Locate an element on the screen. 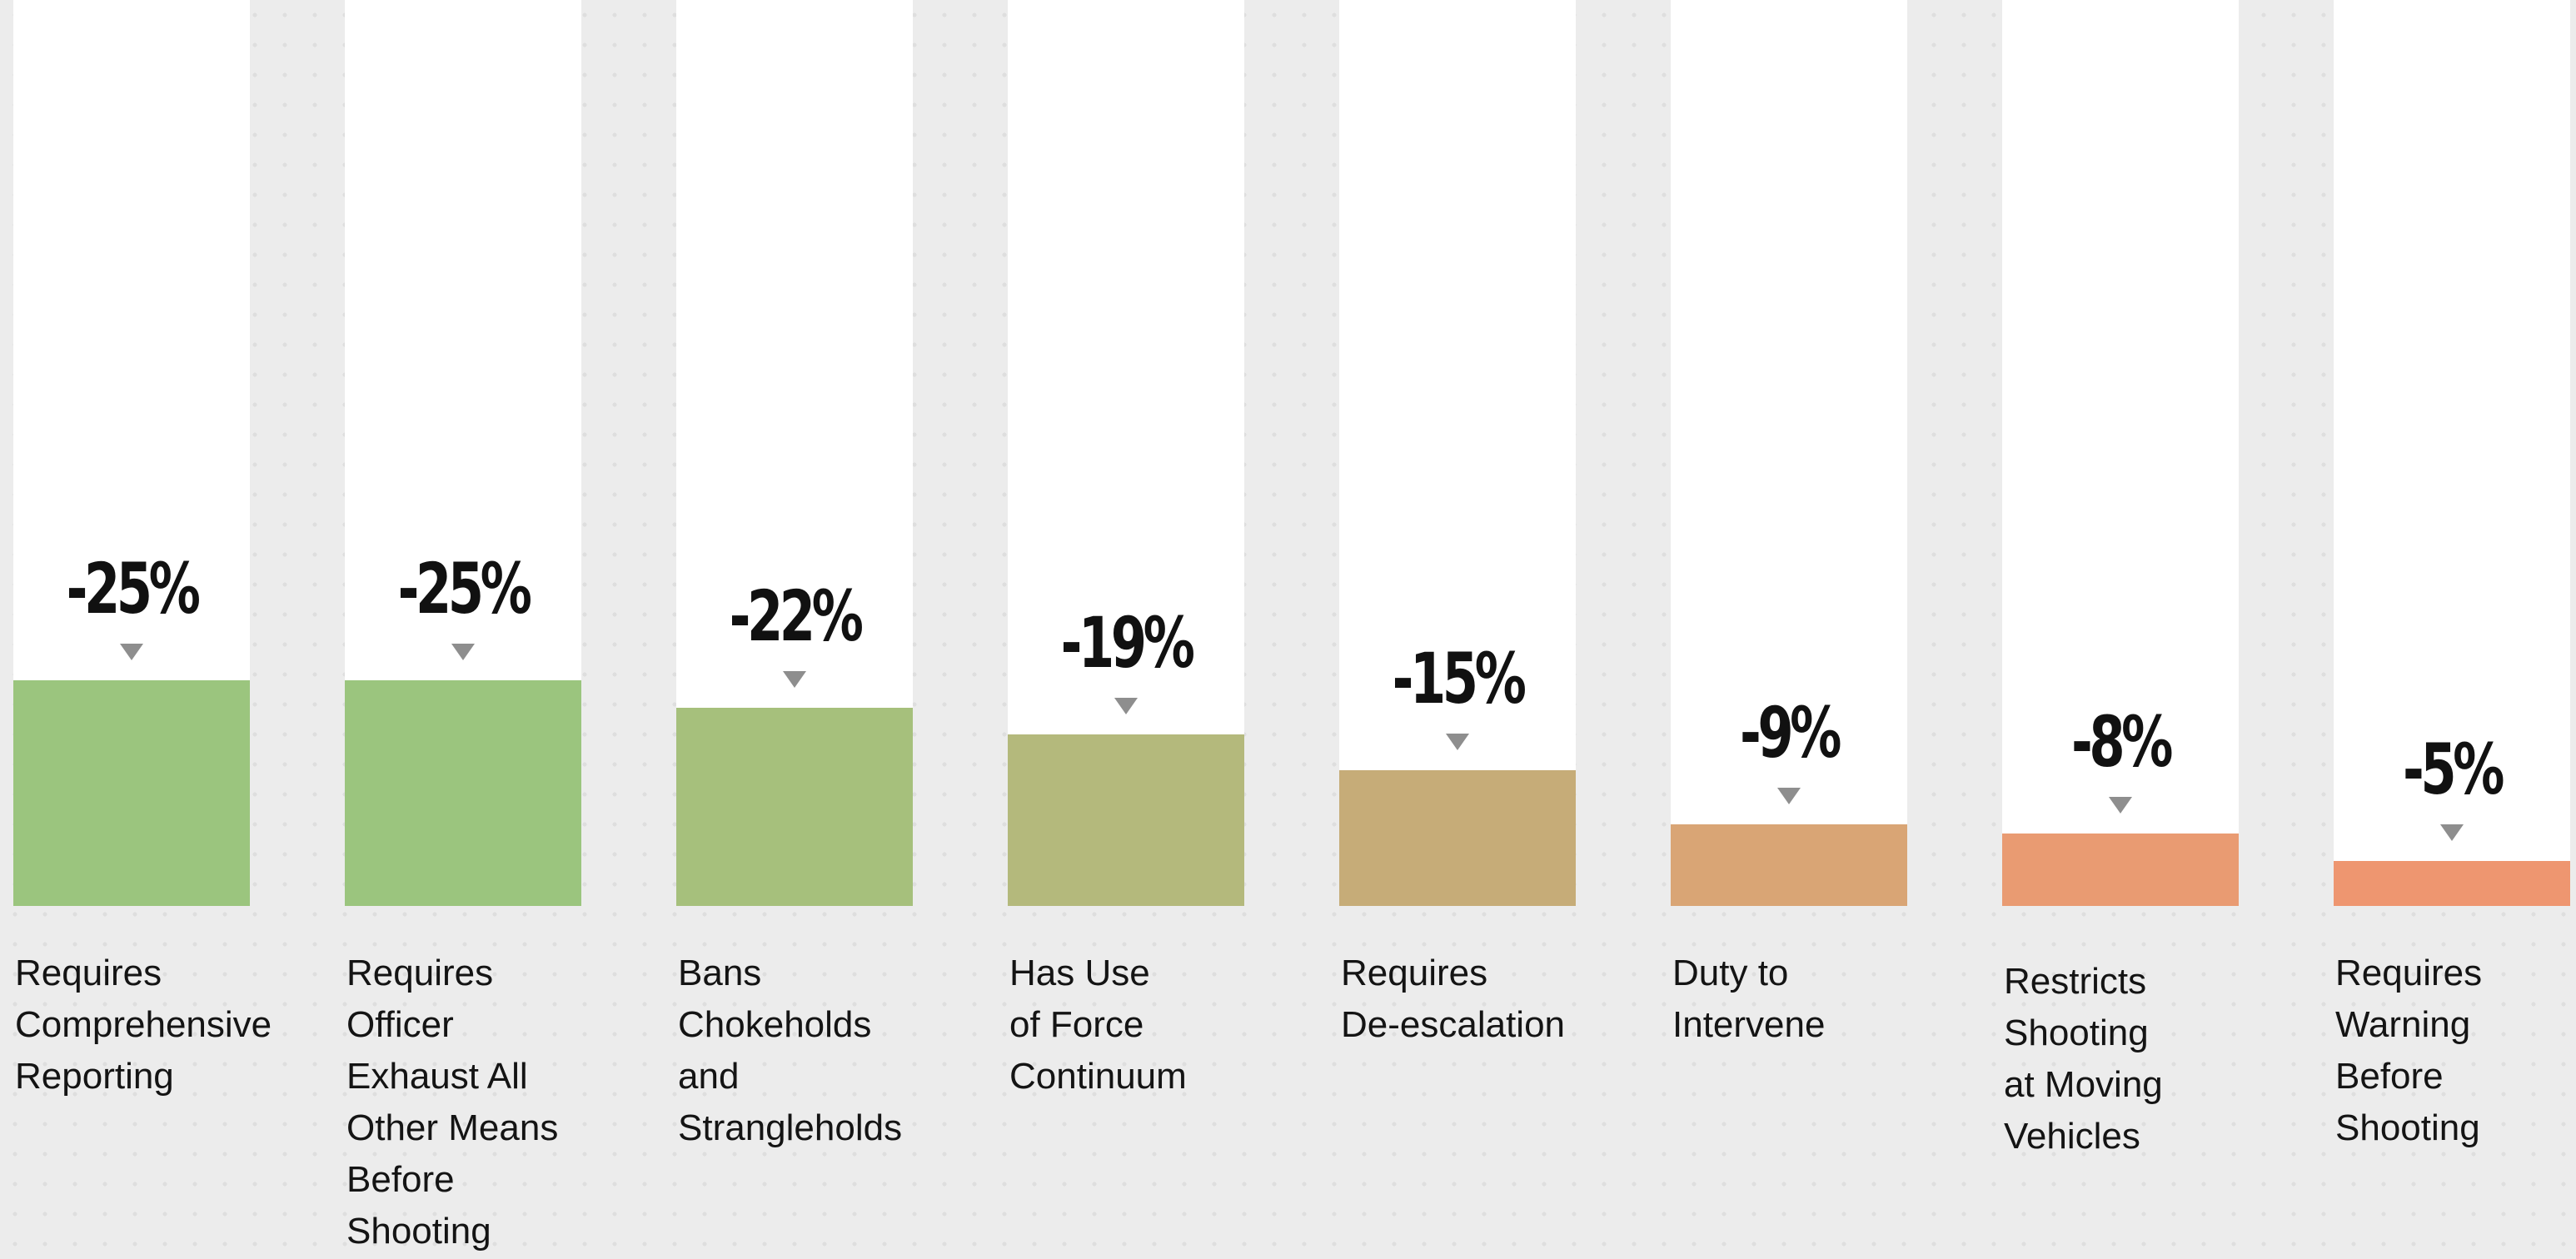  category-label: Restricts Shooting at Moving Vehicles is located at coordinates (2083, 1059).